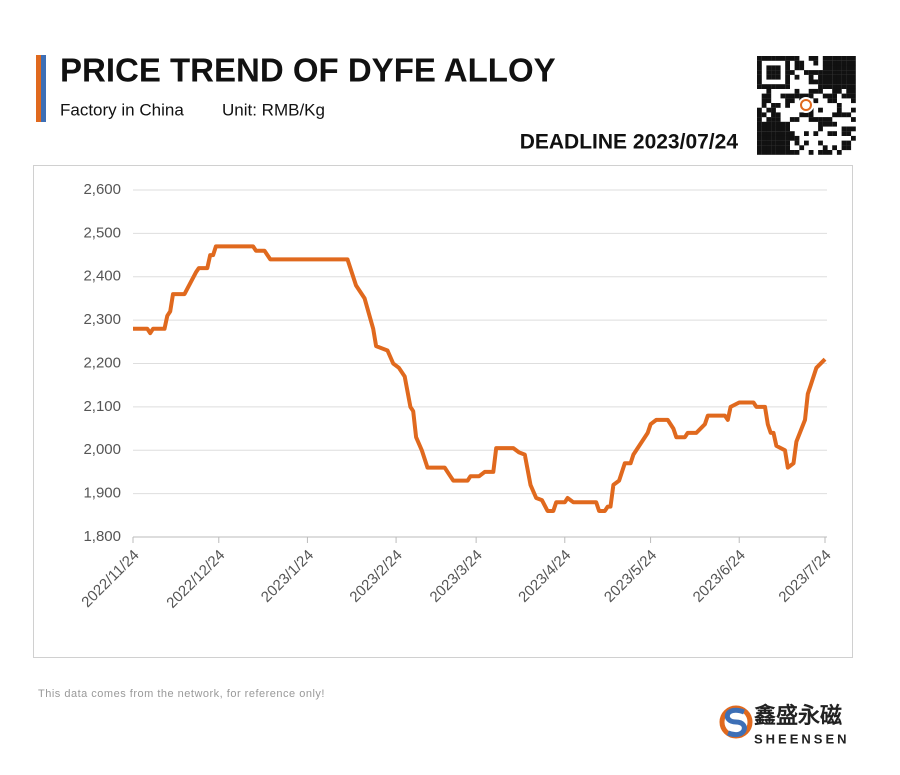  What do you see at coordinates (102, 232) in the screenshot?
I see `y-tick-label: 2,500` at bounding box center [102, 232].